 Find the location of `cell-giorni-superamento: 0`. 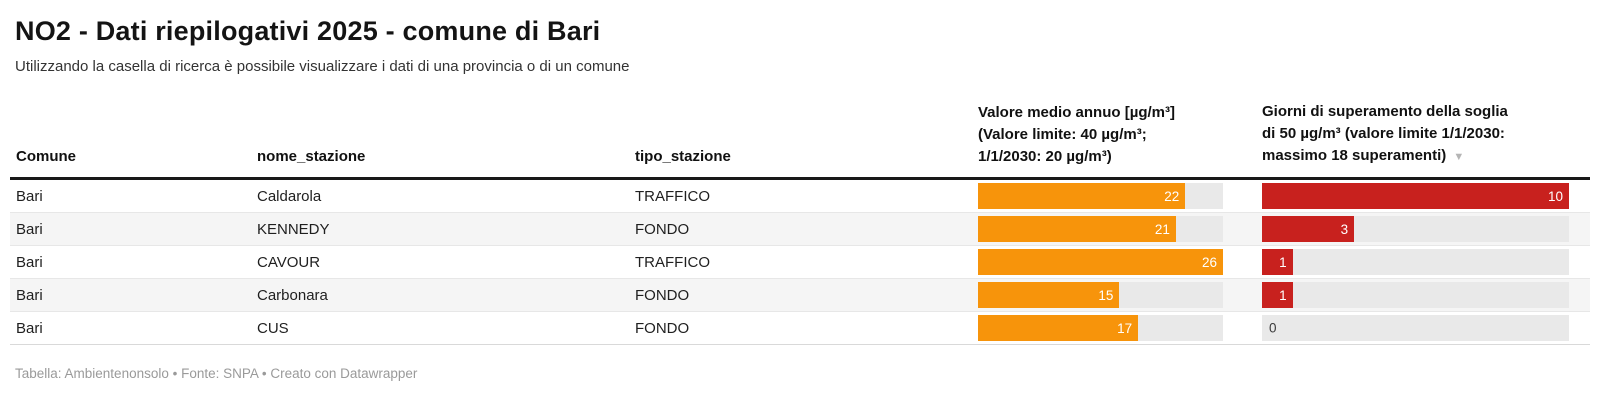

cell-giorni-superamento: 0 is located at coordinates (1415, 328).